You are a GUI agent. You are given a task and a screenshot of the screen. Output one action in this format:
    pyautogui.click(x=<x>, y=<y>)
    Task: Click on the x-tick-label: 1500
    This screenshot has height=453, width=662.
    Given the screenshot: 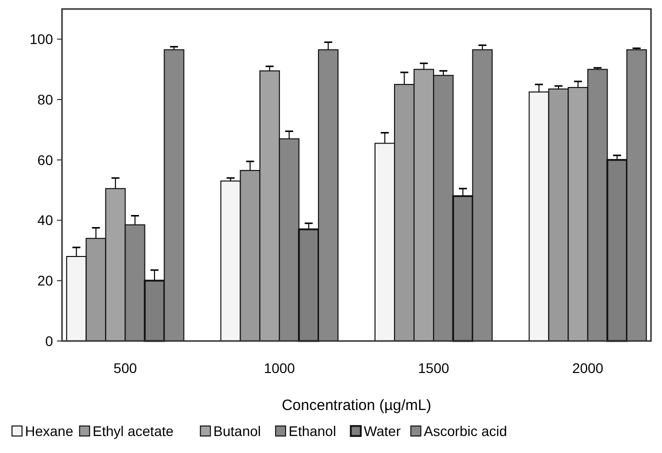 What is the action you would take?
    pyautogui.click(x=434, y=368)
    